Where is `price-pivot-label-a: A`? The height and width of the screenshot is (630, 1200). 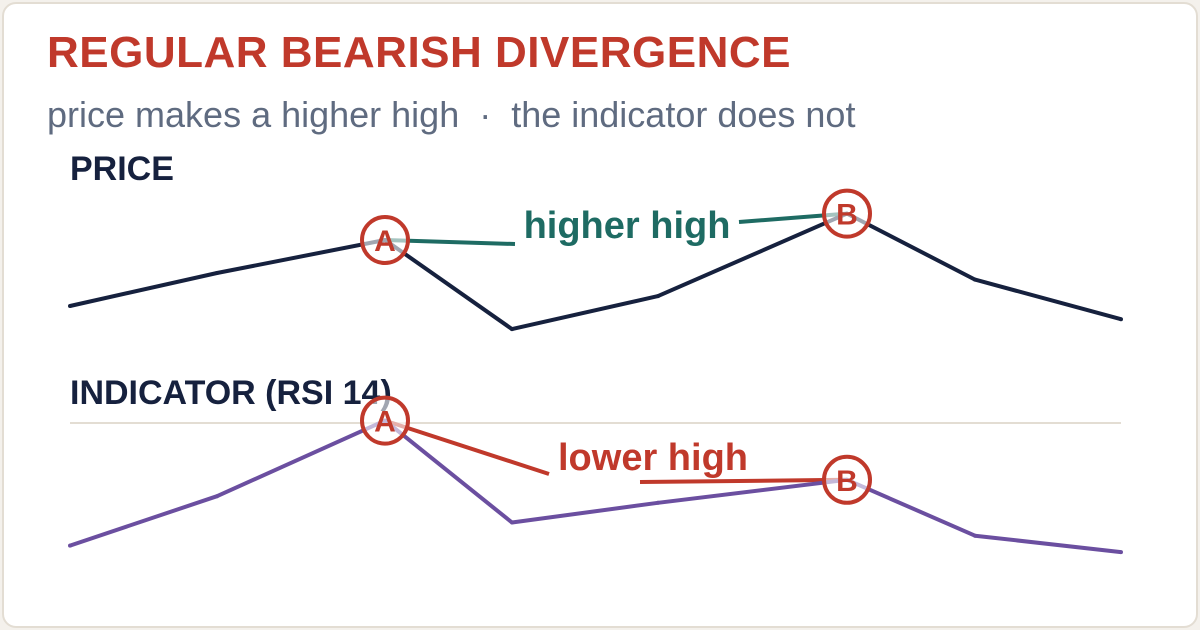
price-pivot-label-a: A is located at coordinates (385, 241).